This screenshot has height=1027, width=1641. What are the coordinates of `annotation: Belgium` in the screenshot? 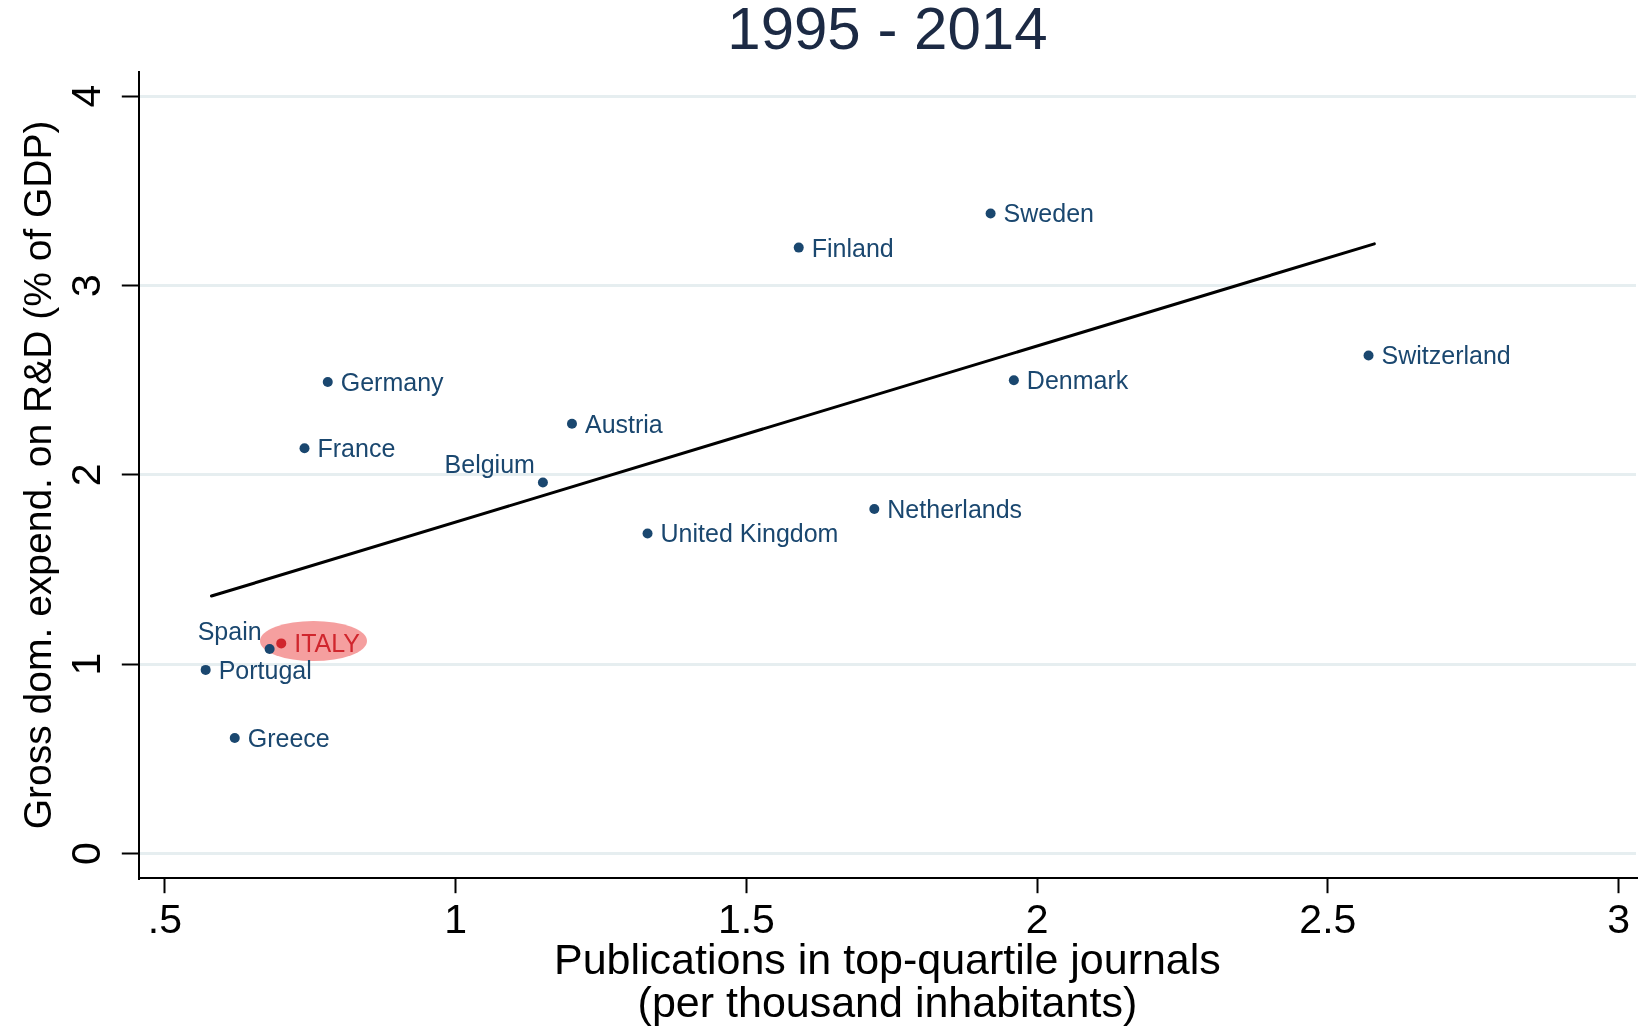 It's located at (489, 464).